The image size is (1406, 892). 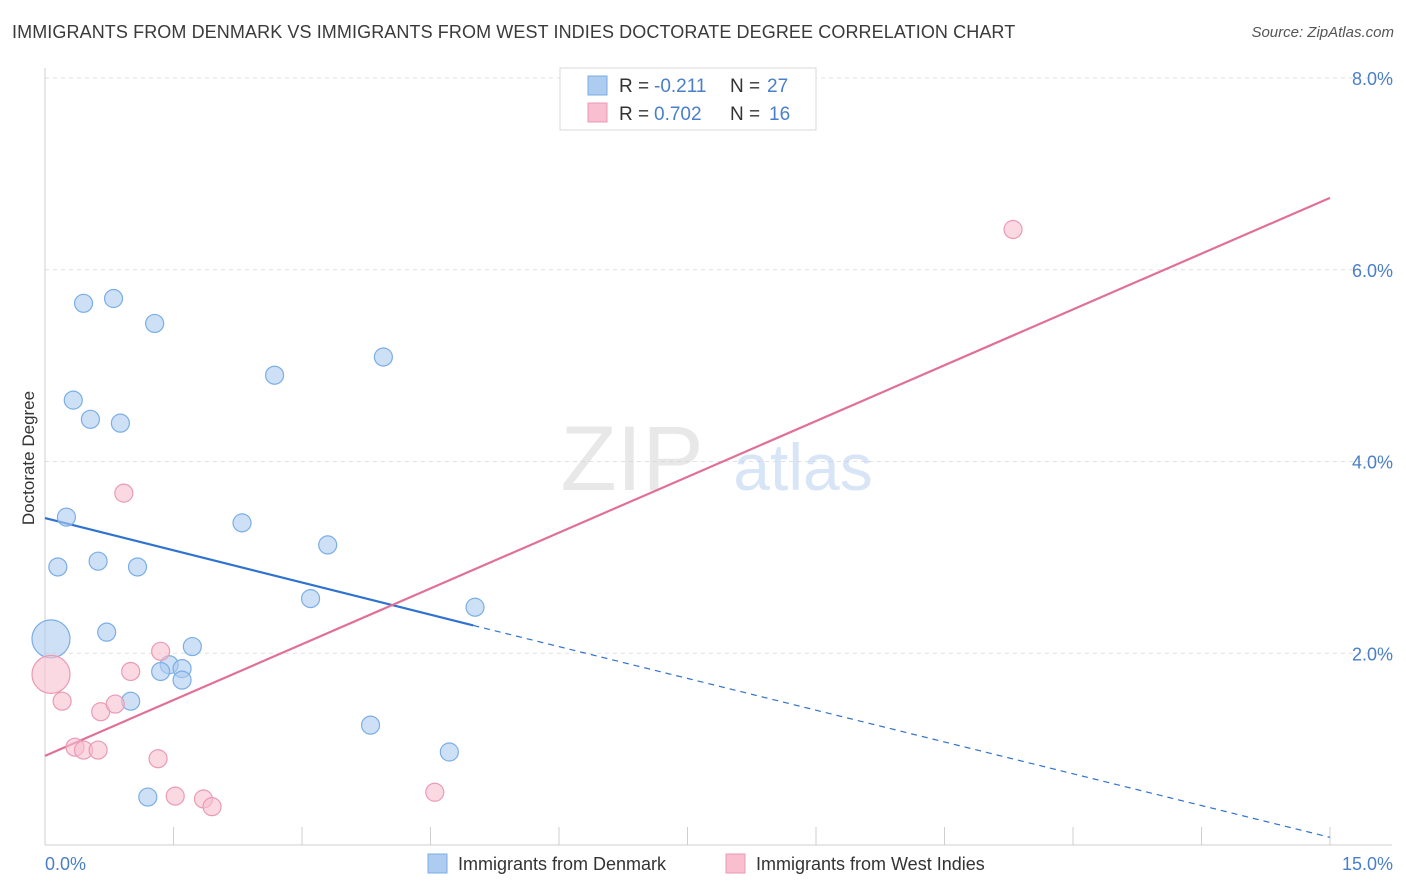 What do you see at coordinates (1372, 271) in the screenshot?
I see `y-tick-label-2: 6.0%` at bounding box center [1372, 271].